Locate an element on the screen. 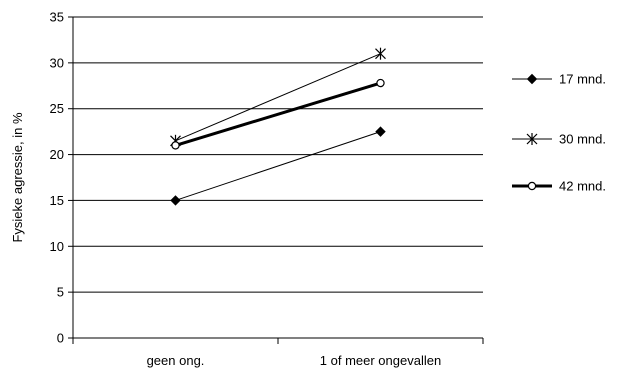 The height and width of the screenshot is (376, 627). legend-item: 30 mnd. is located at coordinates (559, 139).